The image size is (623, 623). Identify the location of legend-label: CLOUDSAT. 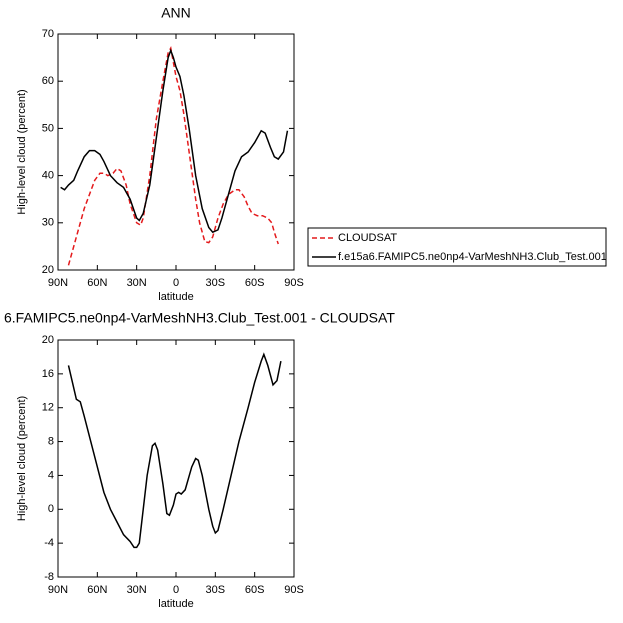
(367, 238).